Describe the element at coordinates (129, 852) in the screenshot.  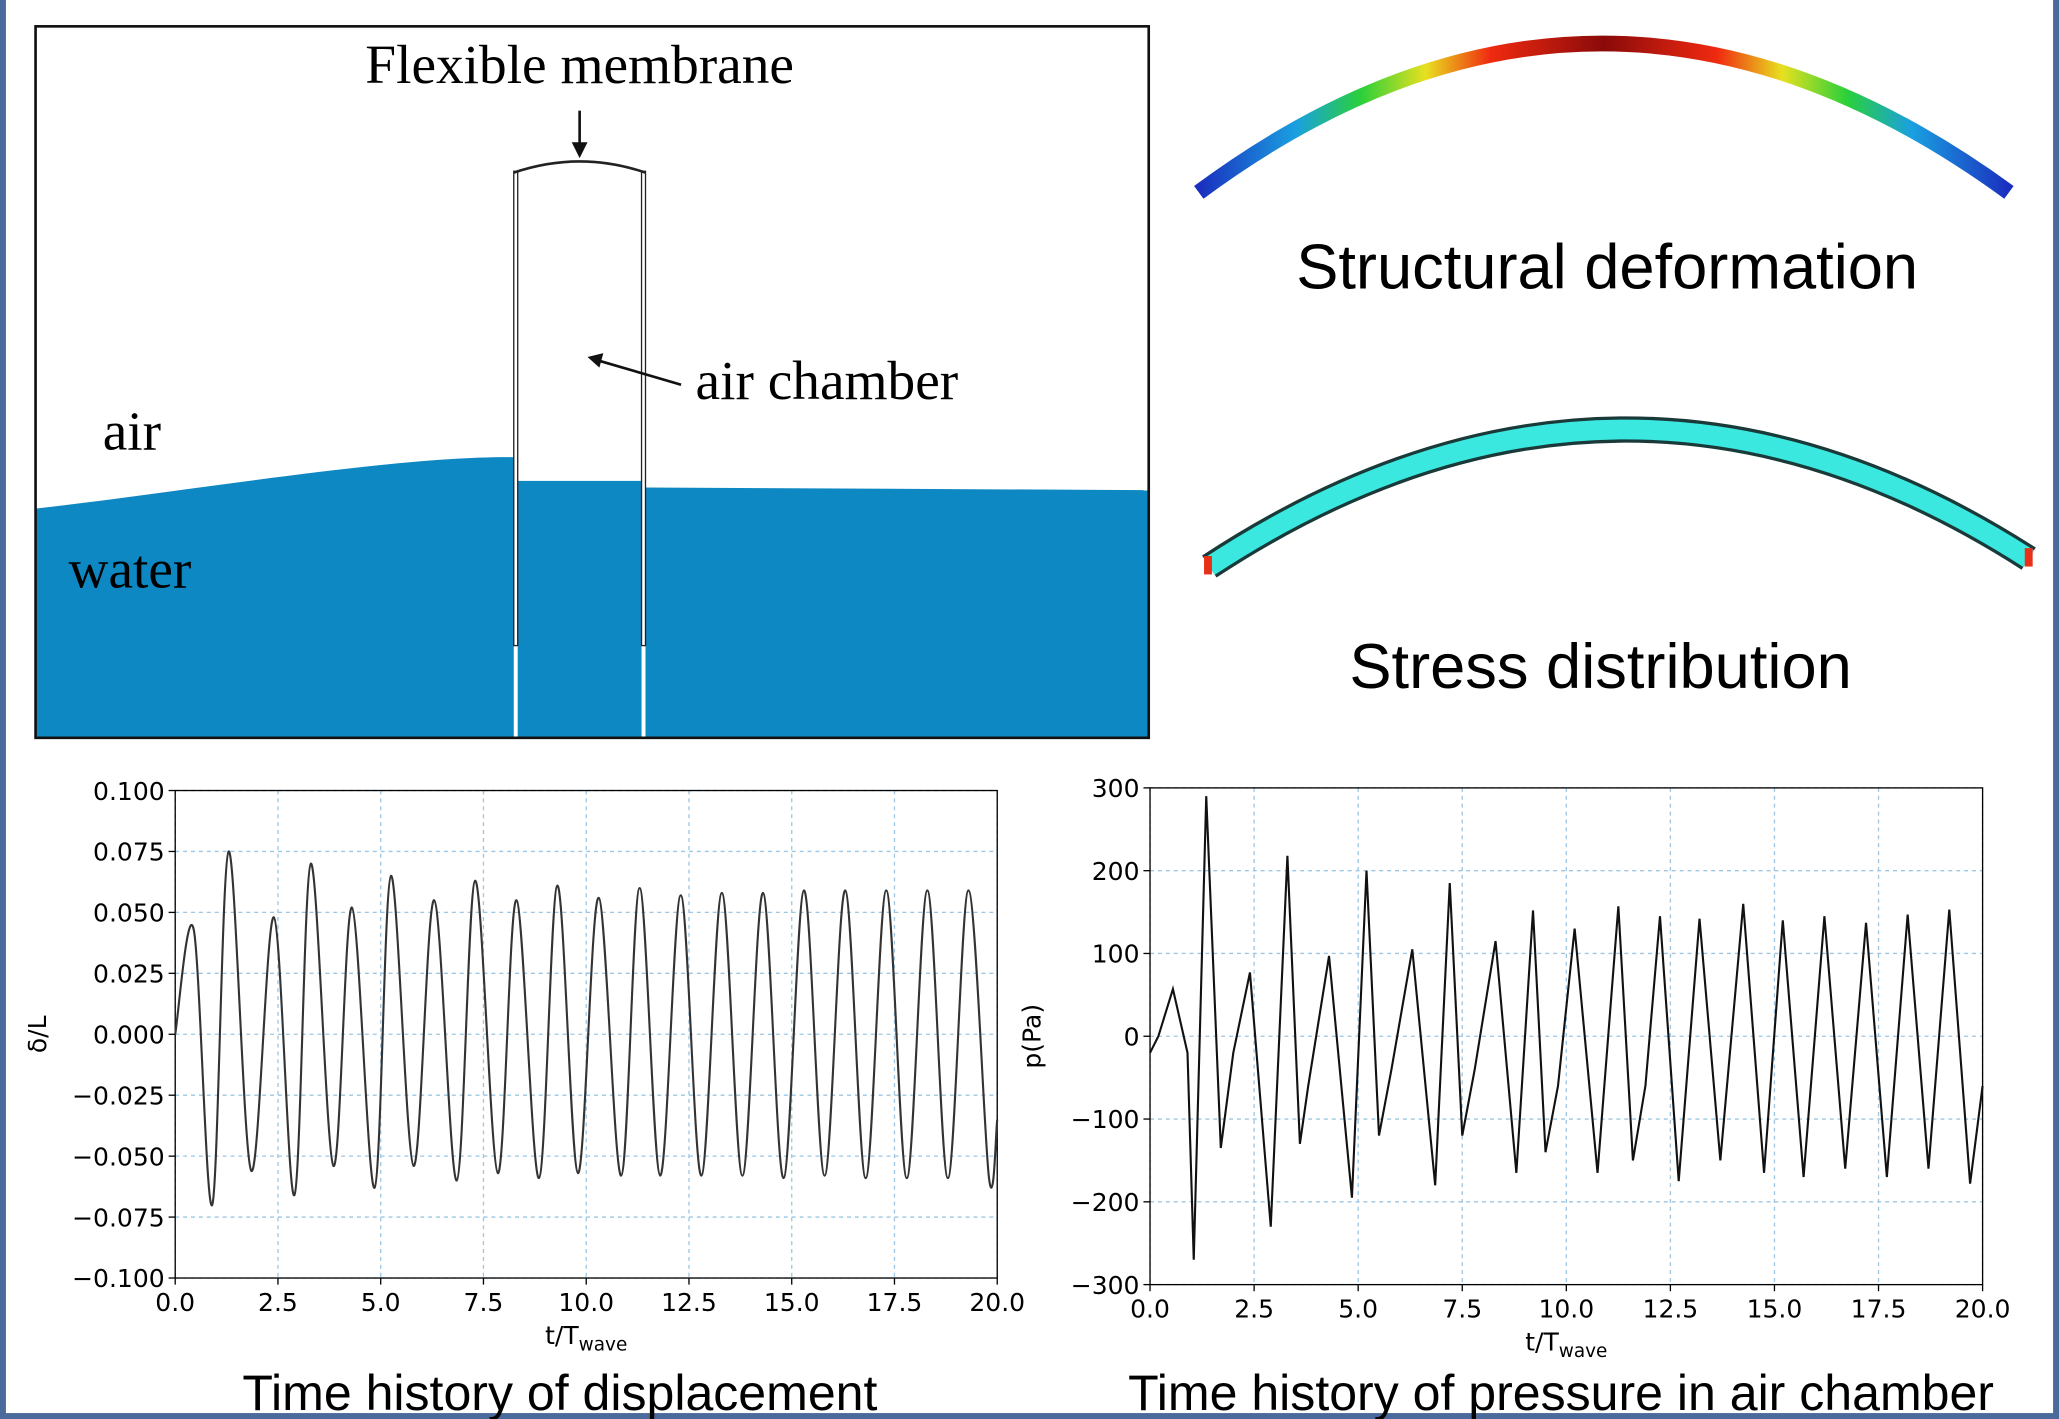
I see `y-tick-label: 0.075` at that location.